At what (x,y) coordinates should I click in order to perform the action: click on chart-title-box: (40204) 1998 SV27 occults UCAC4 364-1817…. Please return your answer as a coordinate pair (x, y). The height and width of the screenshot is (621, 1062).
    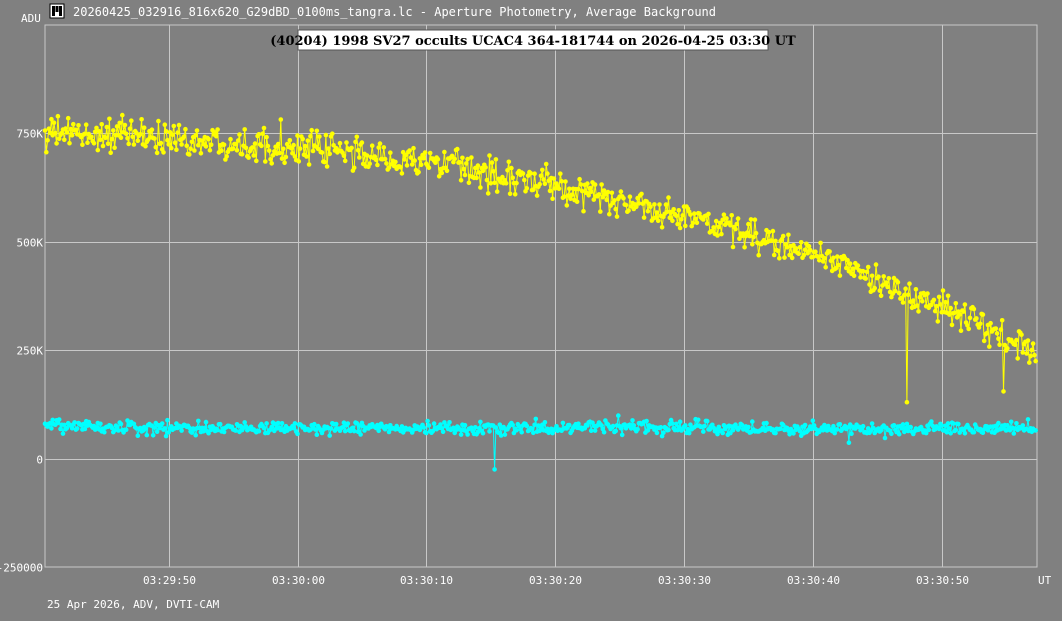
    Looking at the image, I should click on (533, 40).